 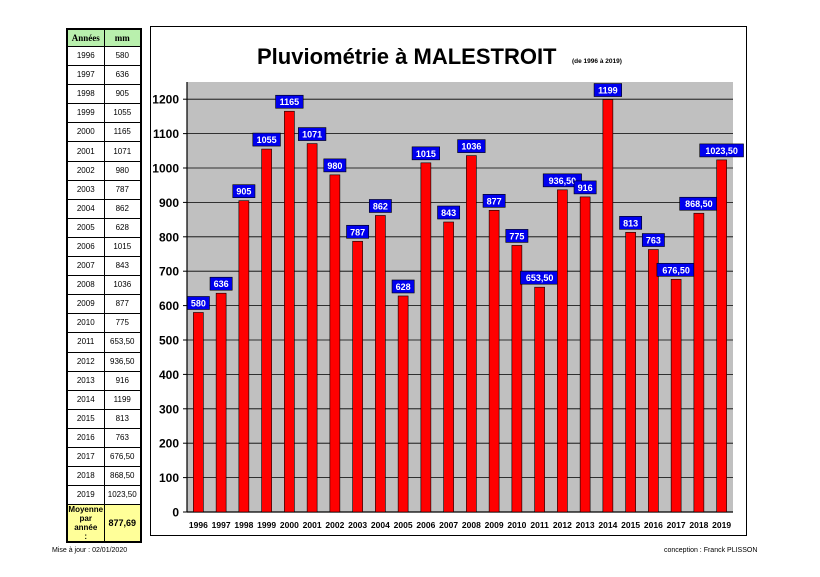 I want to click on data-label: 636, so click(x=221, y=284).